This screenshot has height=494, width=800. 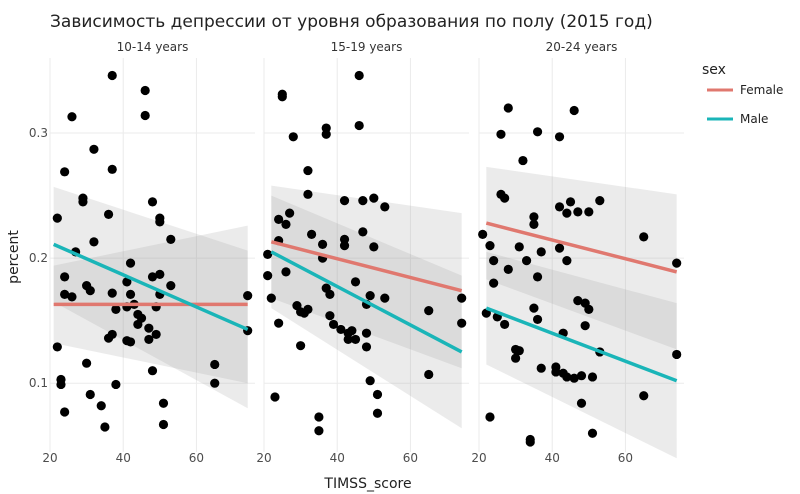 I want to click on x-axis-title: TIMSS_score, so click(x=367, y=484).